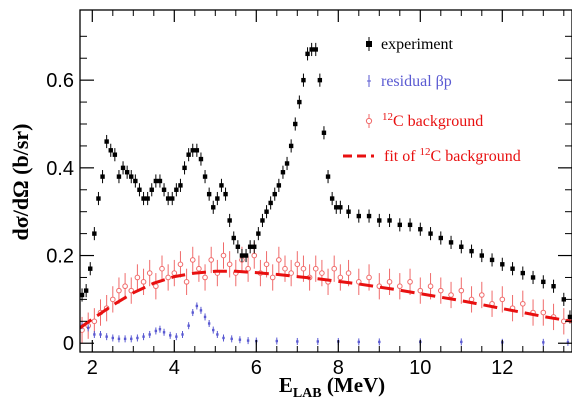 This screenshot has height=400, width=572. What do you see at coordinates (20, 182) in the screenshot?
I see `y-axis-title: dσ/dΩ (b/sr)` at bounding box center [20, 182].